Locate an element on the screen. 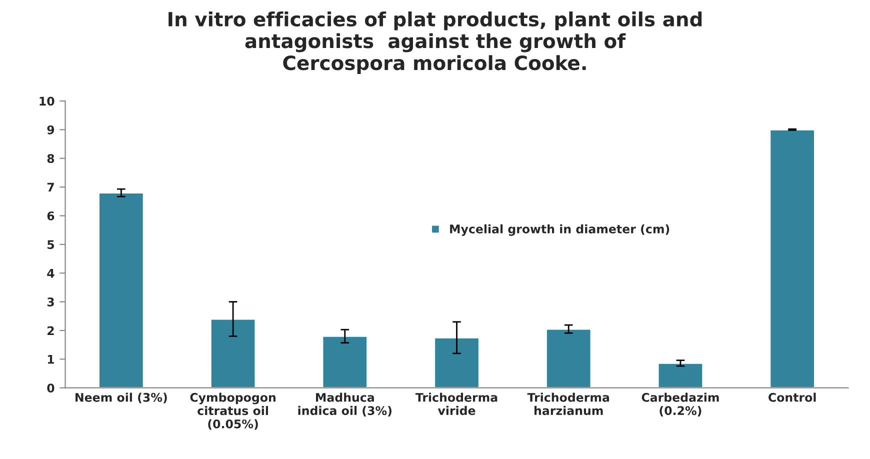  y-tick-label: 8 is located at coordinates (50, 159).